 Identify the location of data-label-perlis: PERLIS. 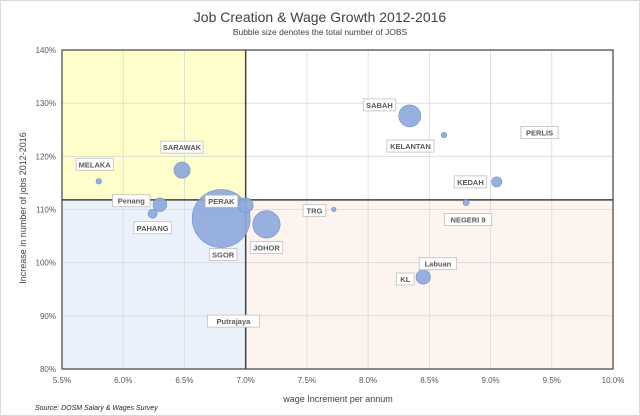
(539, 132).